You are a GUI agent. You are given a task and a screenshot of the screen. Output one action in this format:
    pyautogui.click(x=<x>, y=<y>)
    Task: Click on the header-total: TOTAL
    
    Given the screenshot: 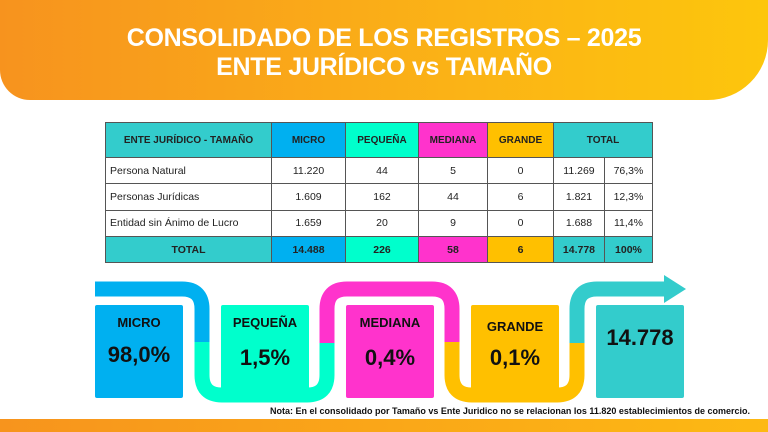 What is the action you would take?
    pyautogui.click(x=603, y=140)
    